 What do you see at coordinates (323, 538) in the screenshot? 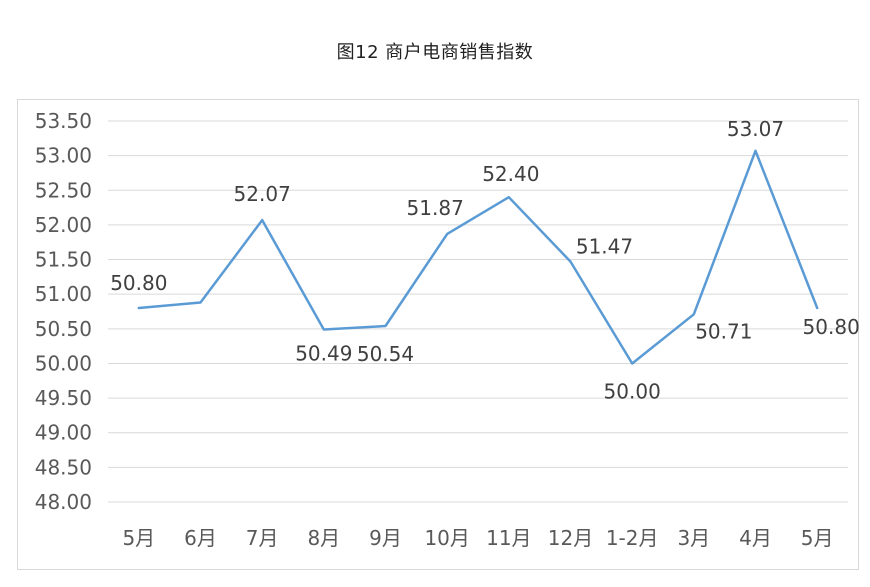
I see `x-tick-label: 8月` at bounding box center [323, 538].